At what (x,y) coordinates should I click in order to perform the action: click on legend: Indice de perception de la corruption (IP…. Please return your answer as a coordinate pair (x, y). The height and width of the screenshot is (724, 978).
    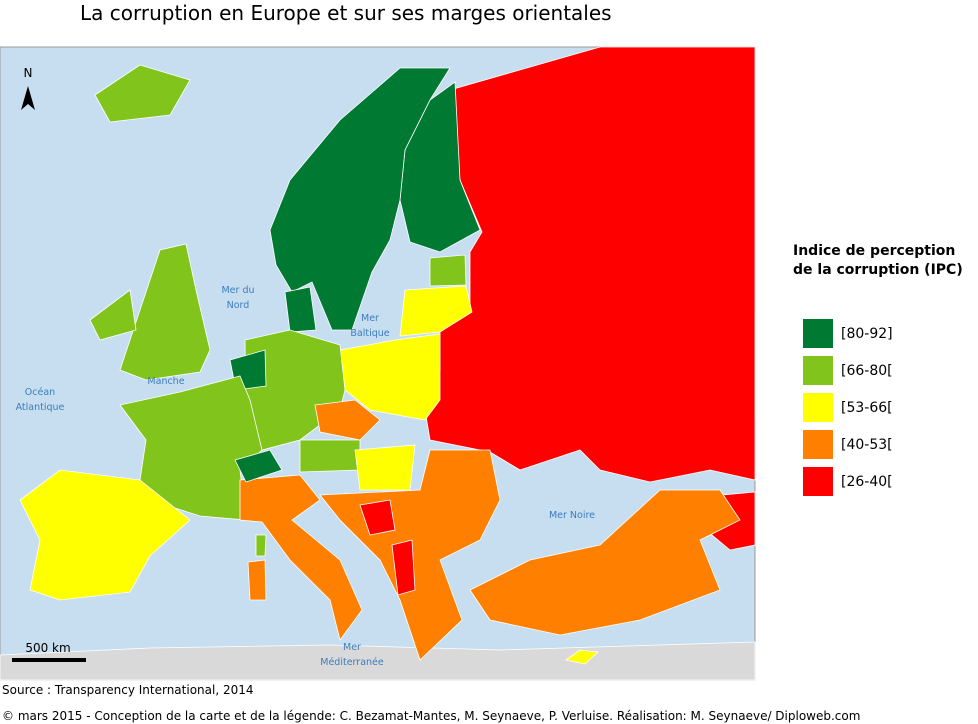
    Looking at the image, I should click on (878, 369).